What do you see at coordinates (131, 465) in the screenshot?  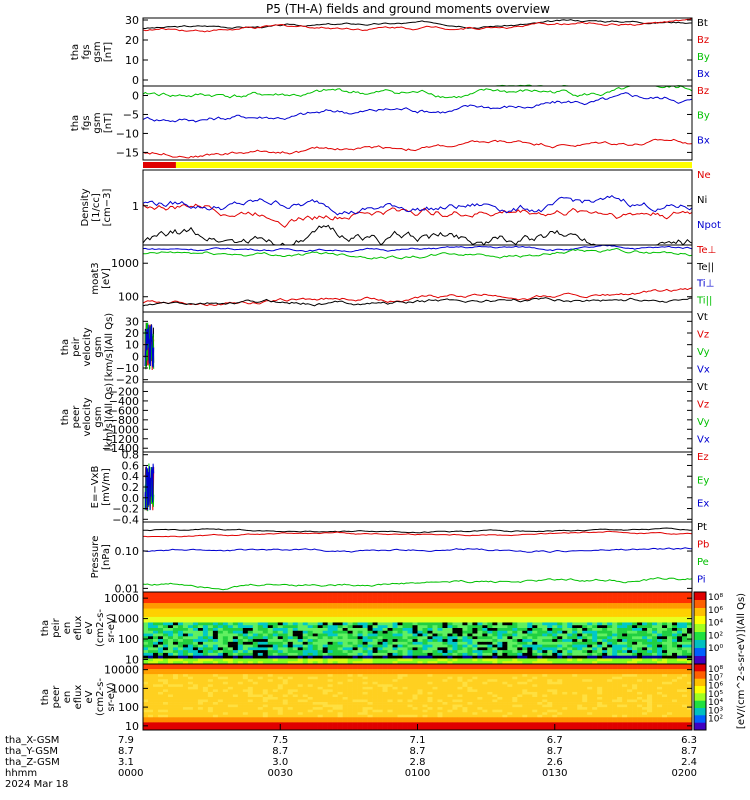 I see `y-tick-label: 0.6` at bounding box center [131, 465].